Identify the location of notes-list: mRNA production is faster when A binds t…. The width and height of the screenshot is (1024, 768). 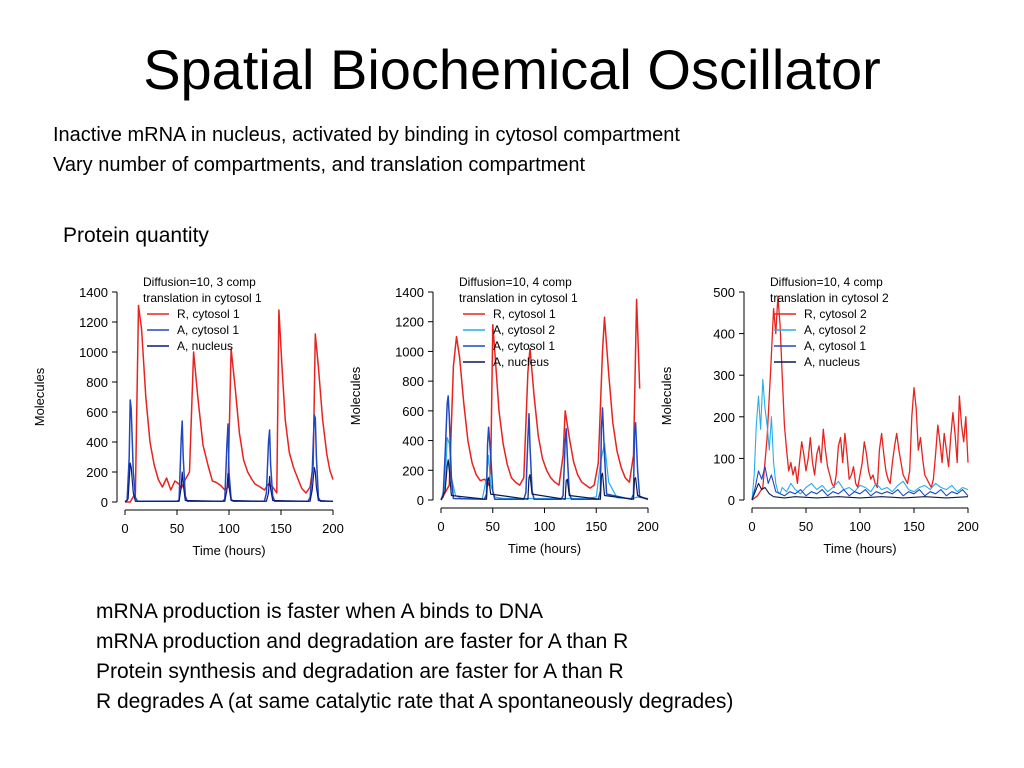
(414, 657).